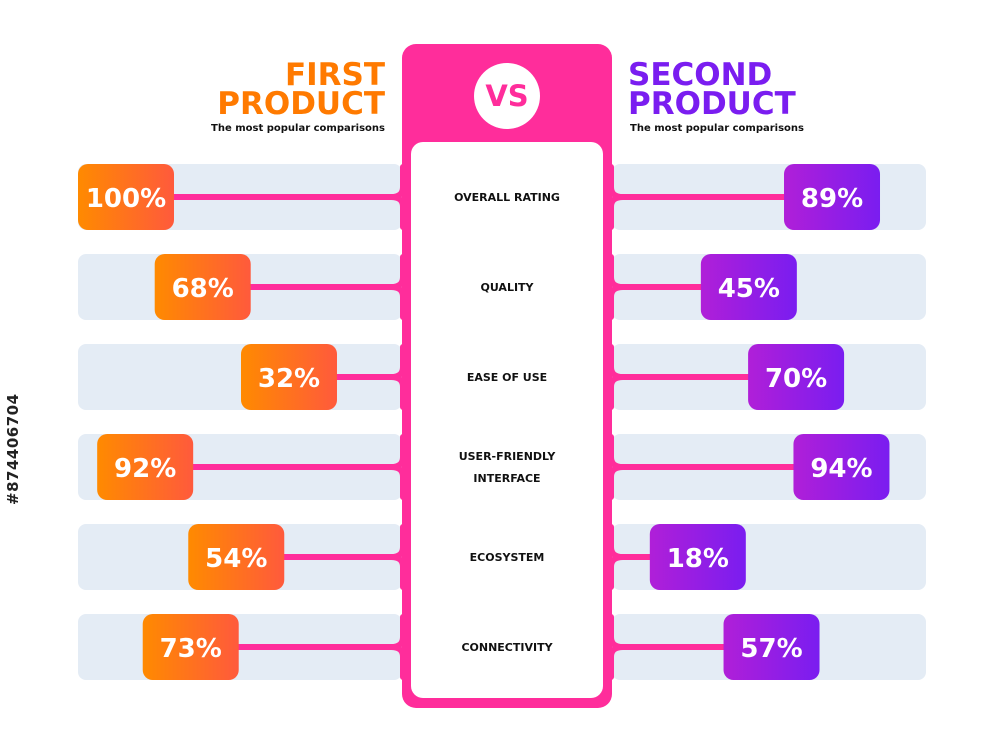 The height and width of the screenshot is (750, 1000). I want to click on value-label-second-product: 57%, so click(771, 649).